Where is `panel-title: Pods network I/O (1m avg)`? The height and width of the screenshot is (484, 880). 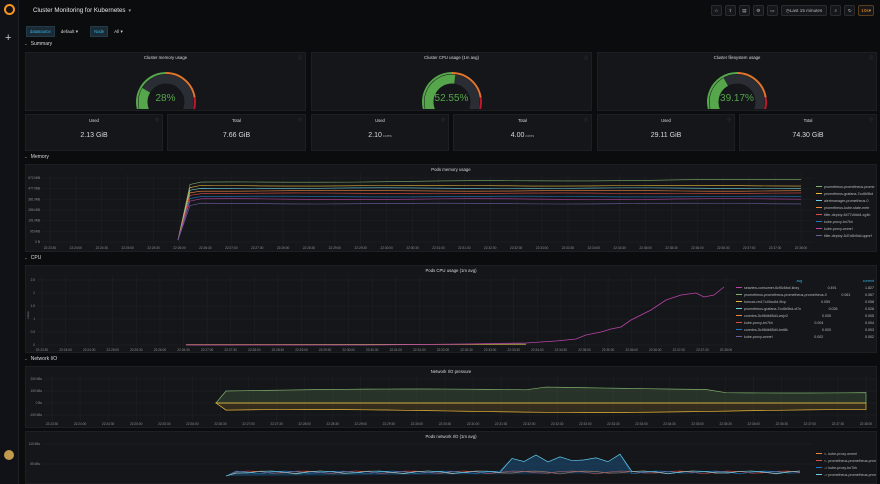
panel-title: Pods network I/O (1m avg) is located at coordinates (451, 436).